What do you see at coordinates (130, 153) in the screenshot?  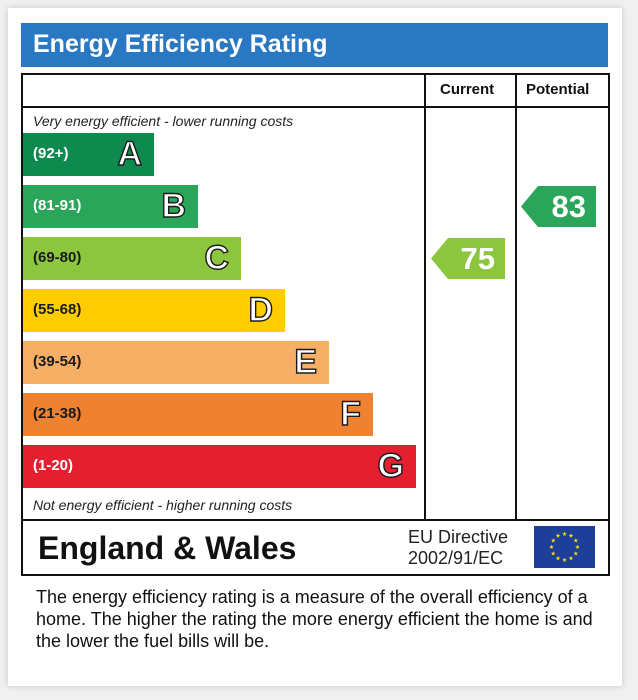 I see `band-a-letter: A` at bounding box center [130, 153].